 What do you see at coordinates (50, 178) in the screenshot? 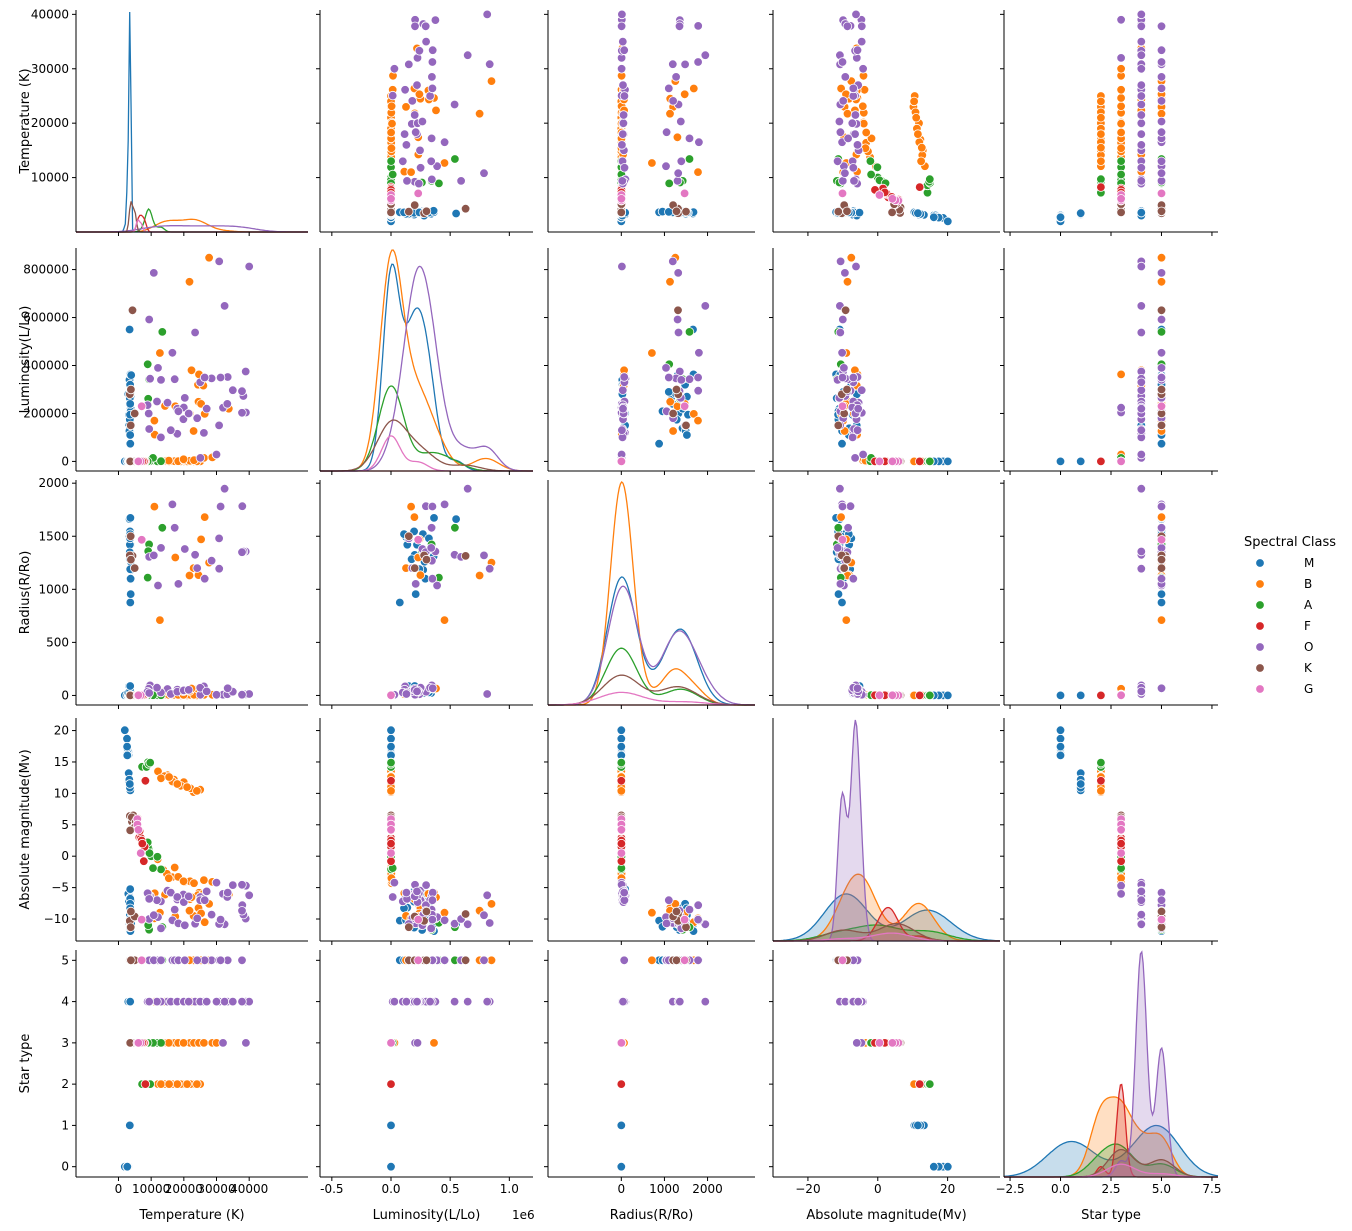
I see `y-tick-label: 10000` at bounding box center [50, 178].